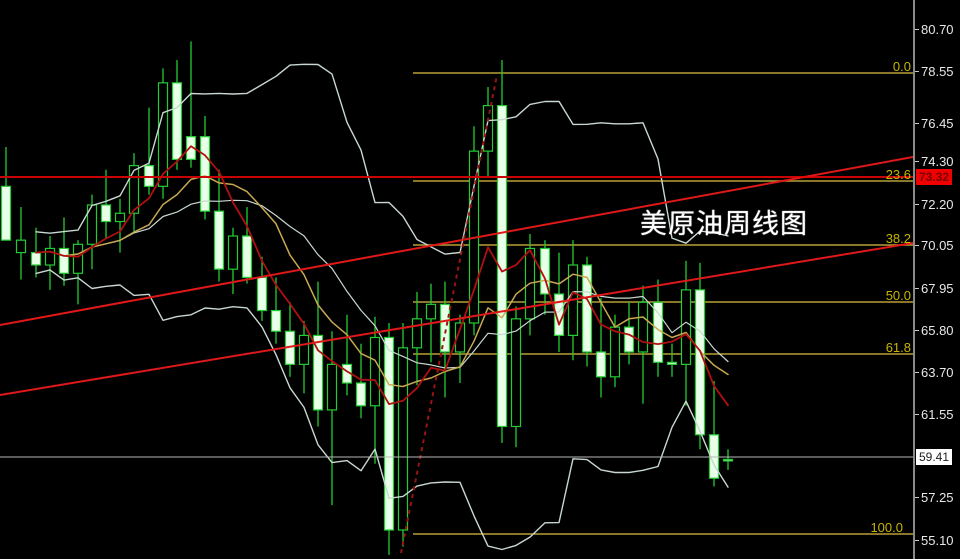 The width and height of the screenshot is (960, 559). I want to click on axis-tick-label: 65.80, so click(937, 330).